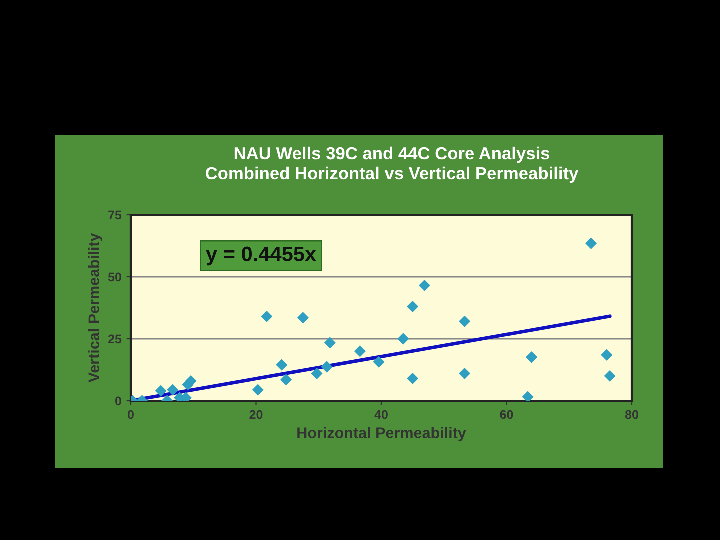  I want to click on y-tick-label: 75, so click(115, 215).